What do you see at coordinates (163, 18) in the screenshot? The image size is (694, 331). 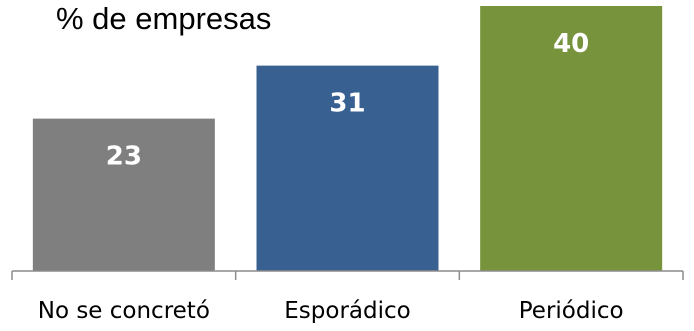 I see `chart-unit-label: % de empresas` at bounding box center [163, 18].